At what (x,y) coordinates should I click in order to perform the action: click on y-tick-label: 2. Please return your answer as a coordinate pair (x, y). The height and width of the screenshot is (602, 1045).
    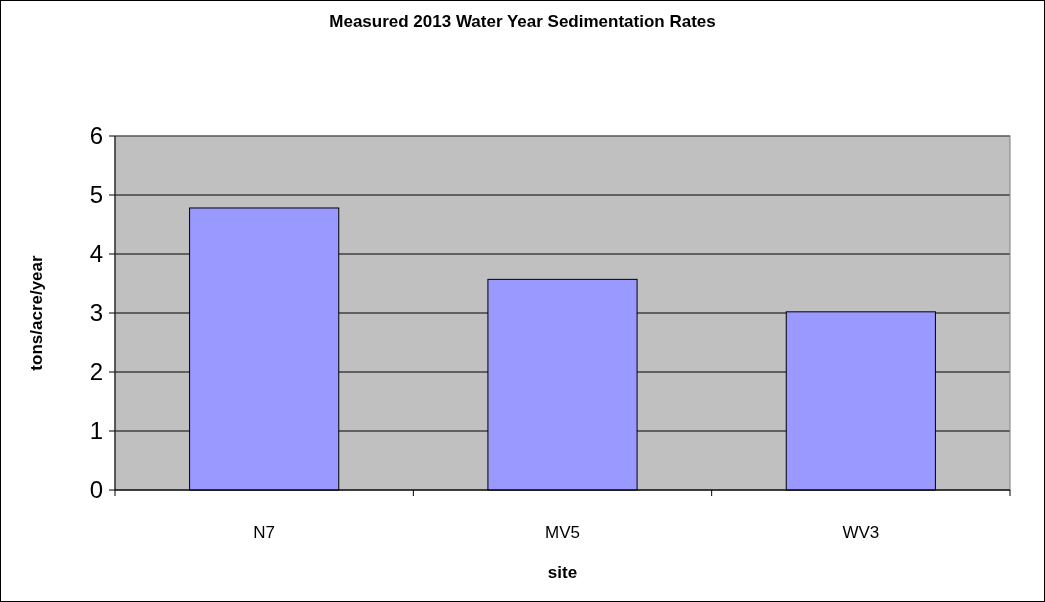
    Looking at the image, I should click on (96, 372).